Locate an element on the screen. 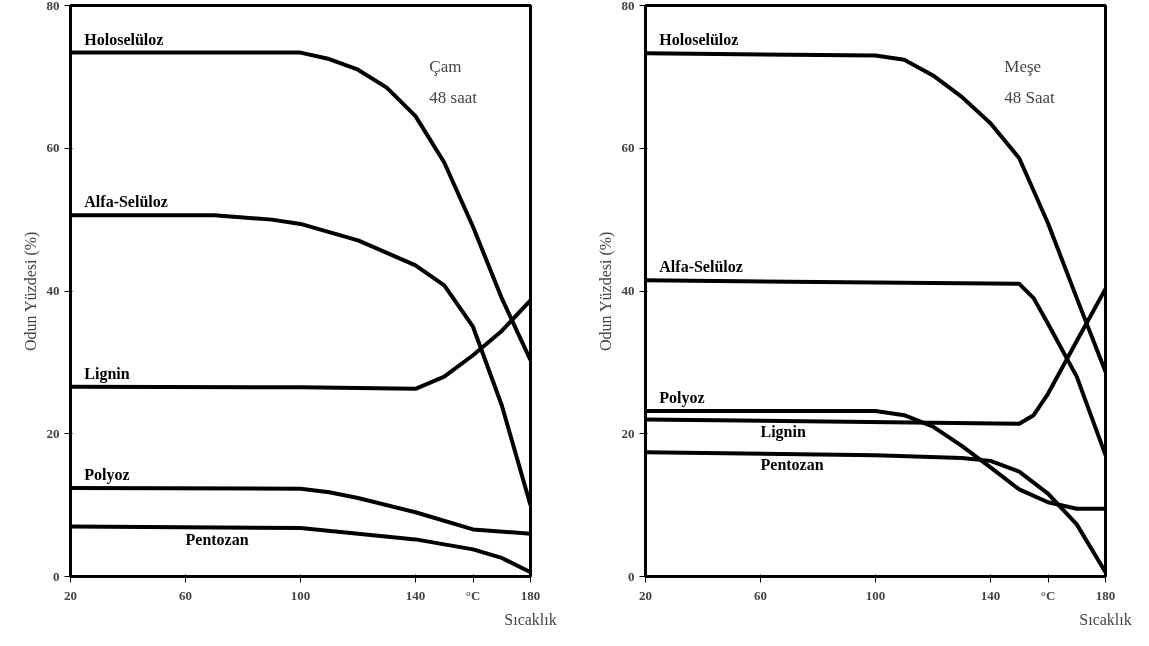 Image resolution: width=1149 pixels, height=646 pixels. annotation: Çam is located at coordinates (445, 66).